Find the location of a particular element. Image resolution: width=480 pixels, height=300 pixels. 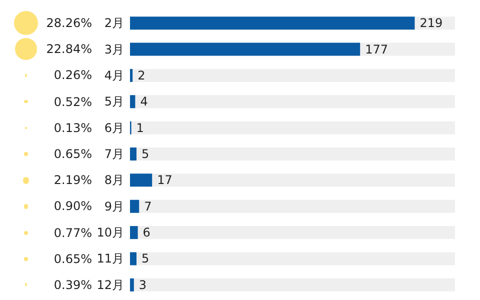

y-tick-label: 7月 is located at coordinates (114, 154).